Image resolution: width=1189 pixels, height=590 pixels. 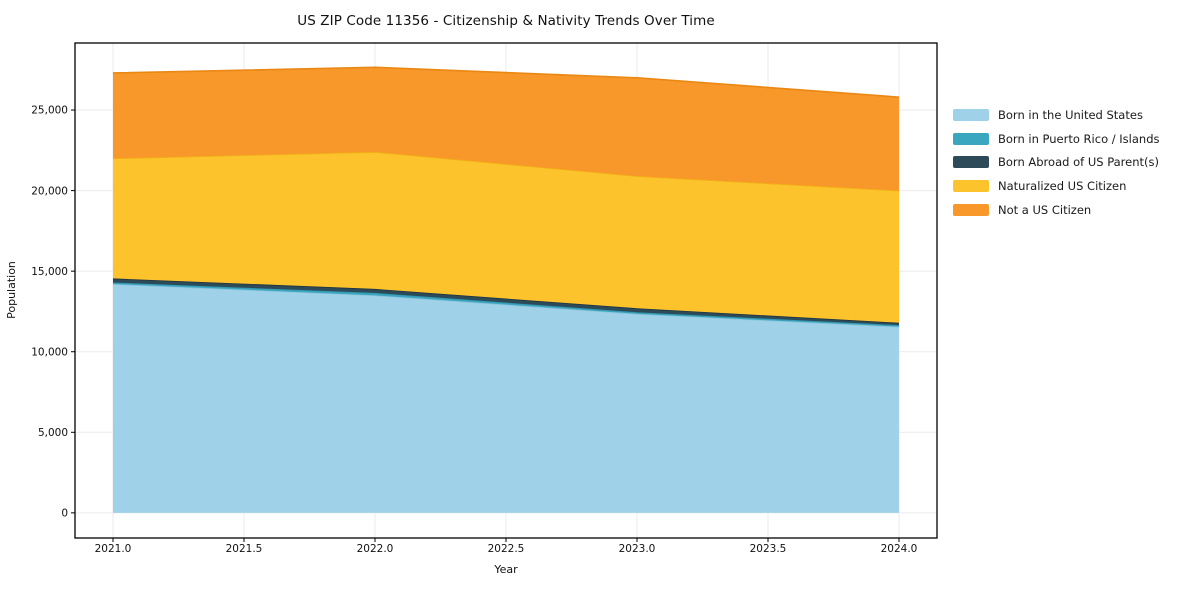 I want to click on legend-item: Born in Puerto Rico / Islands, so click(x=1056, y=139).